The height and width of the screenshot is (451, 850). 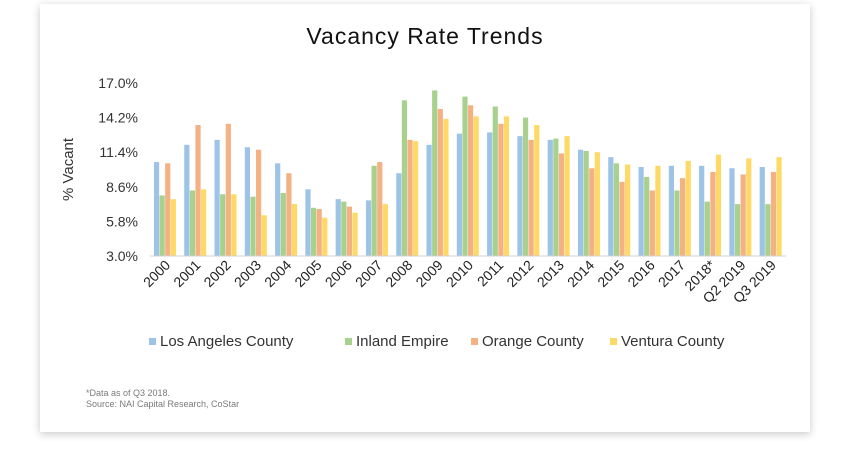 I want to click on x-tick-label: 2015, so click(x=610, y=273).